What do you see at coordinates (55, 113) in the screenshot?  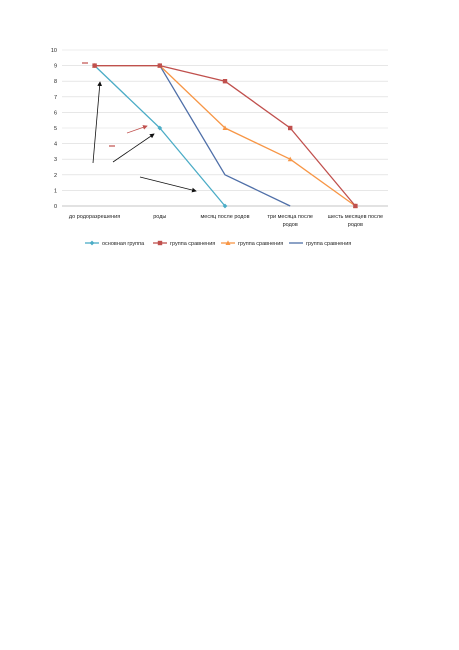 I see `y-tick-label: 6` at bounding box center [55, 113].